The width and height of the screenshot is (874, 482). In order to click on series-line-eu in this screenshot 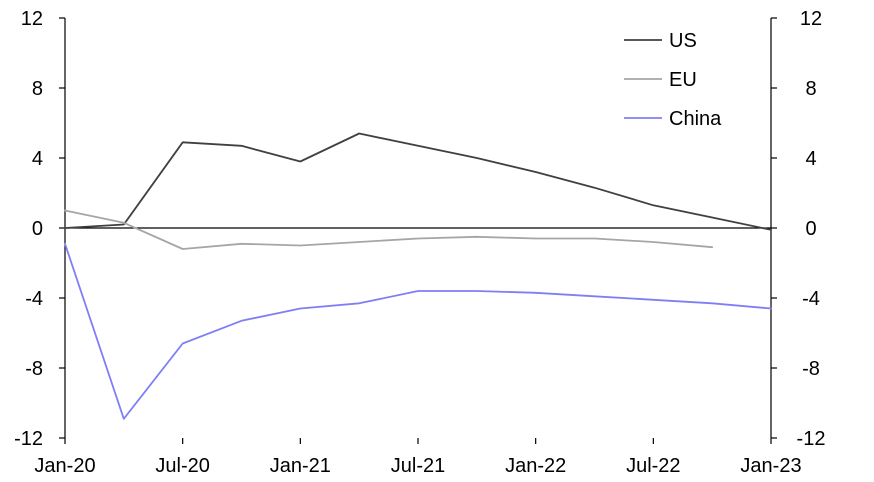, I will do `click(389, 229)`.